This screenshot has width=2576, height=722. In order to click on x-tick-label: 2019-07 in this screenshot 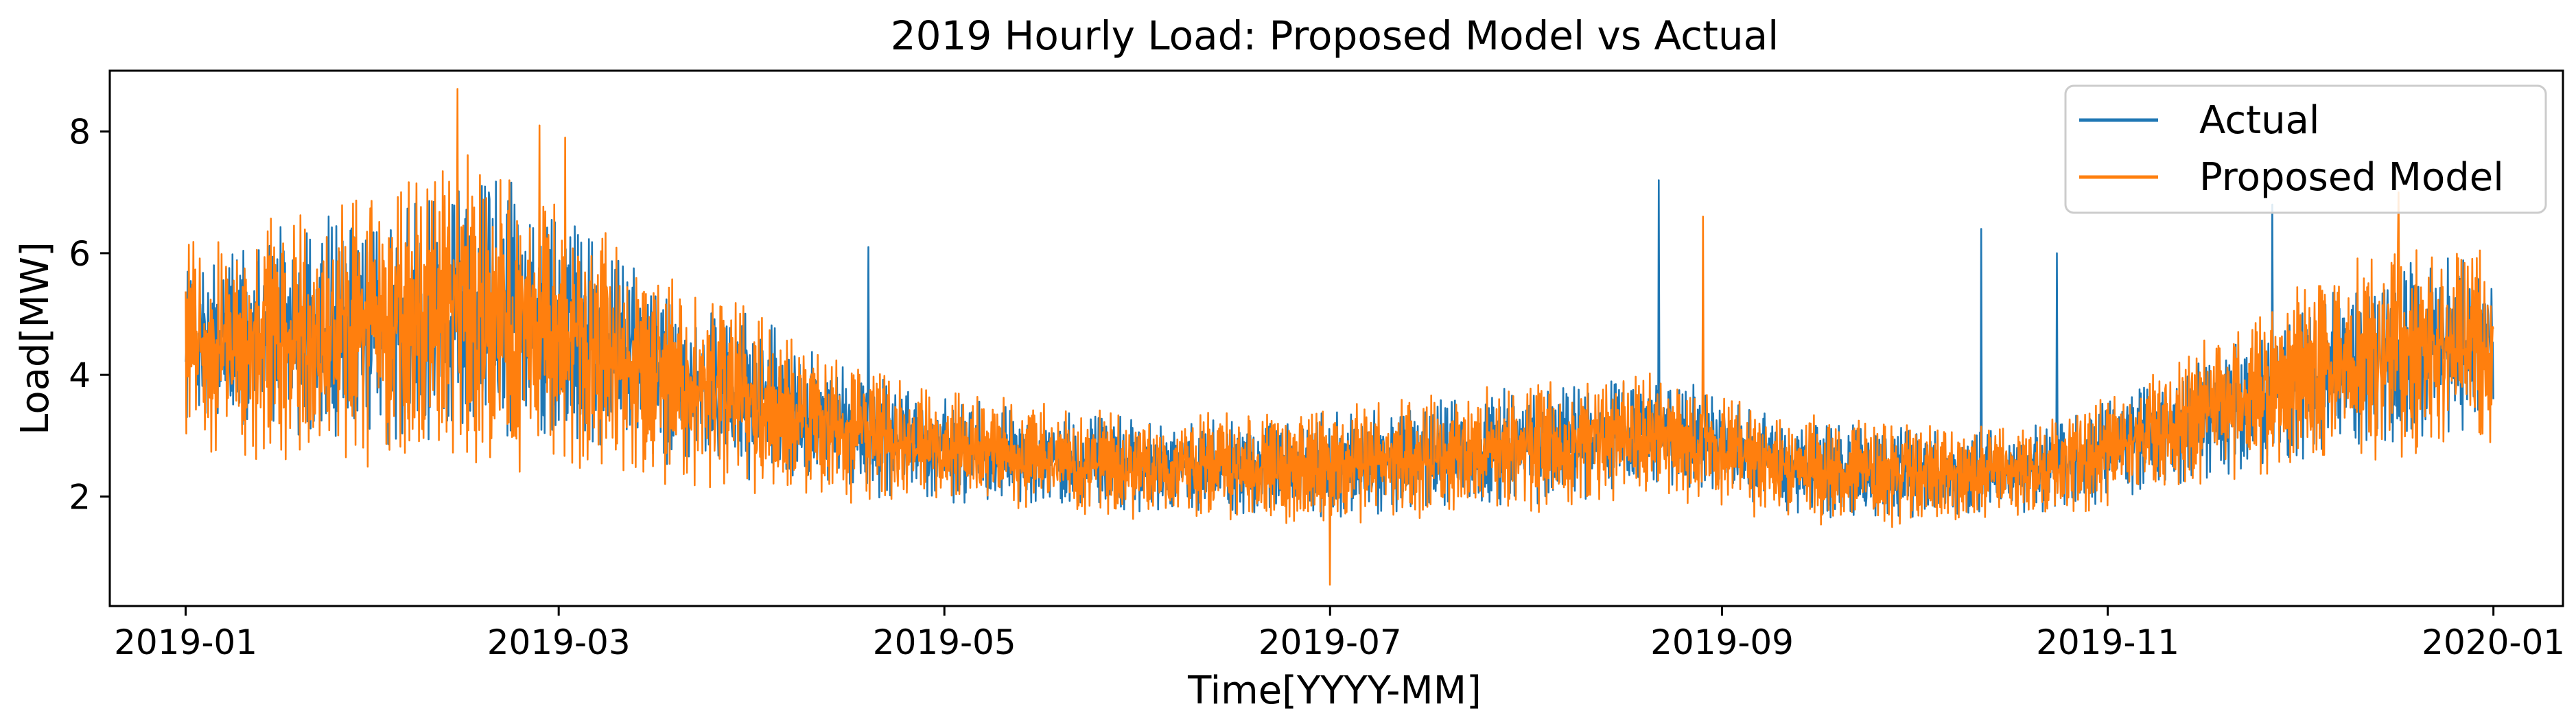, I will do `click(1330, 642)`.